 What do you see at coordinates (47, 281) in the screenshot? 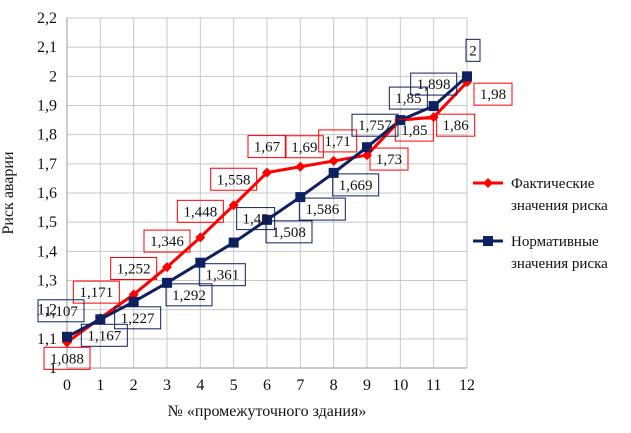
I see `y-tick-label: 1,3` at bounding box center [47, 281].